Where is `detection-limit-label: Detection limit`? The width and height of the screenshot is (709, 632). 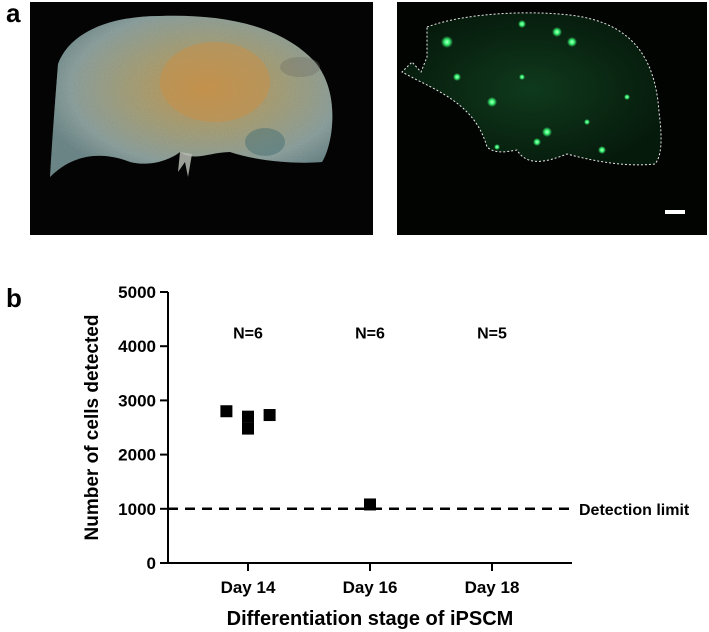
detection-limit-label: Detection limit is located at coordinates (634, 510).